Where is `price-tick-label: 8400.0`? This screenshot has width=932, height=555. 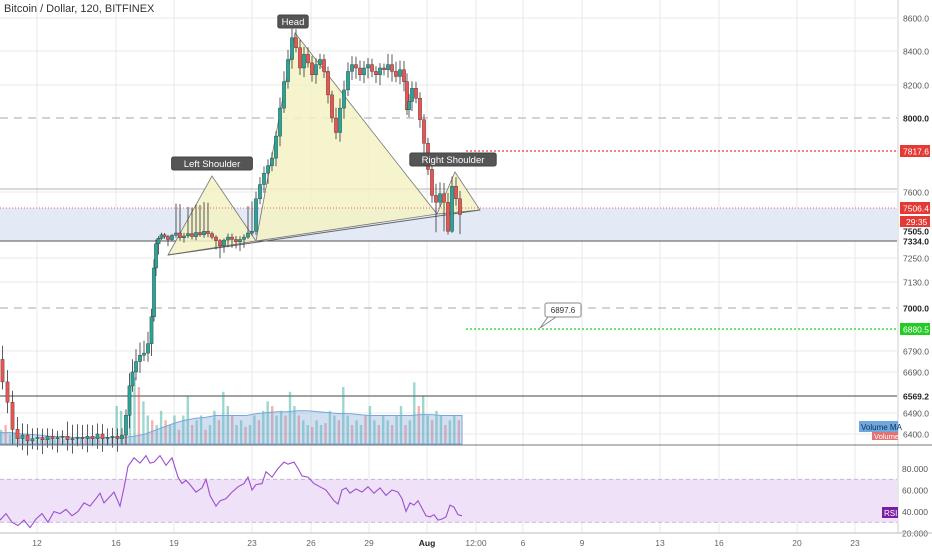 price-tick-label: 8400.0 is located at coordinates (916, 52).